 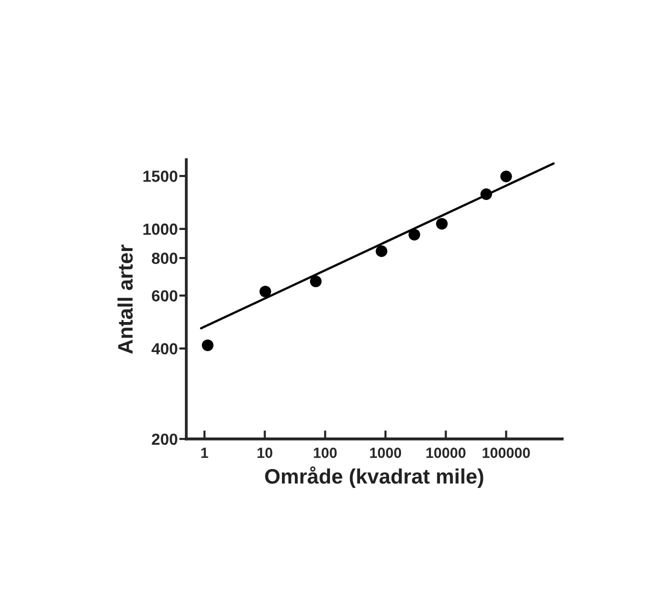 What do you see at coordinates (165, 348) in the screenshot?
I see `y-tick-label: 400` at bounding box center [165, 348].